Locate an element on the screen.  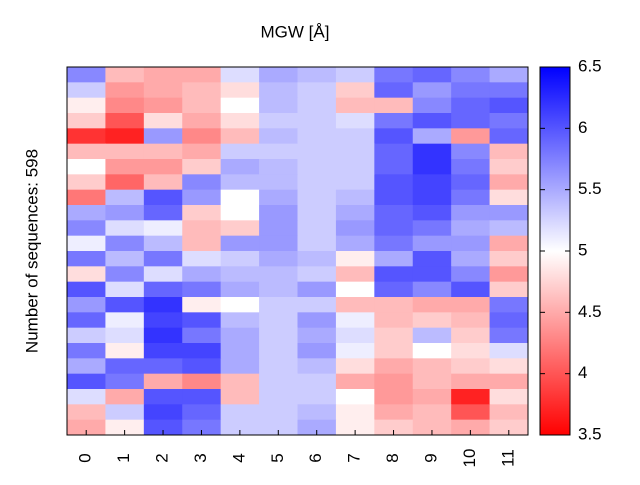
x-tick-label: 11 is located at coordinates (507, 458).